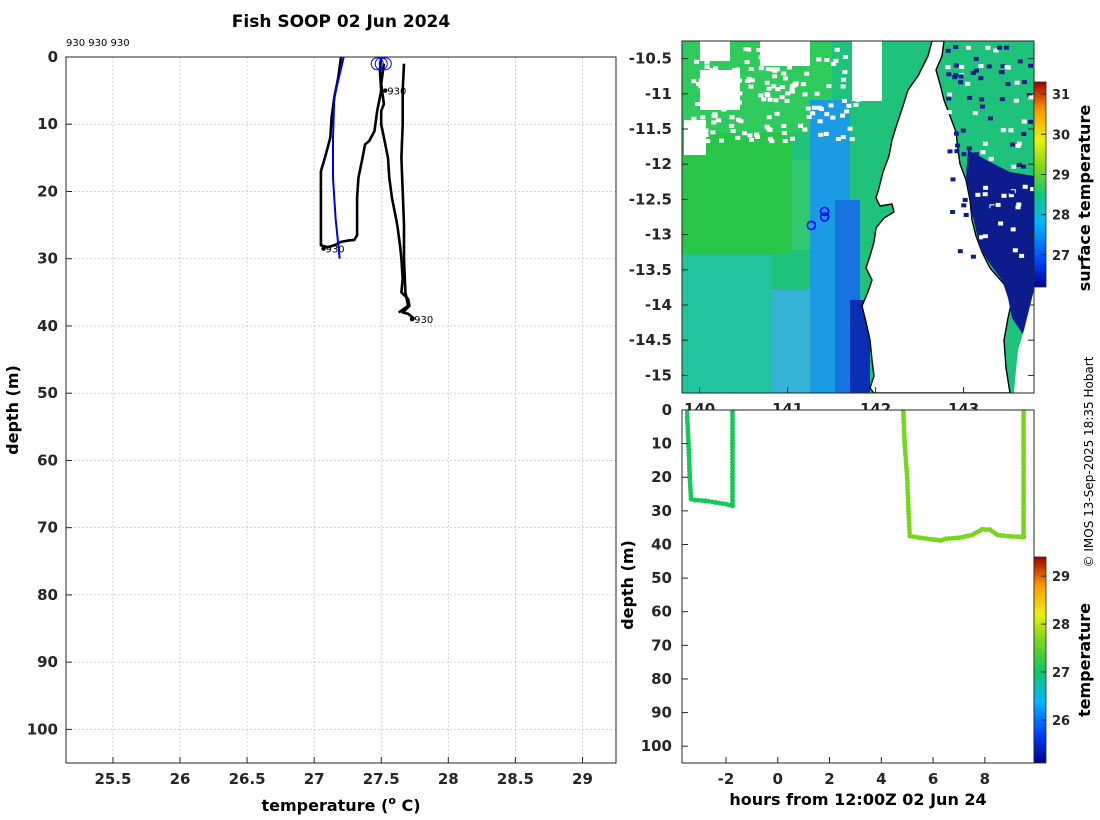  Describe the element at coordinates (341, 22) in the screenshot. I see `chart-title: Fish SOOP 02 Jun 2024` at that location.